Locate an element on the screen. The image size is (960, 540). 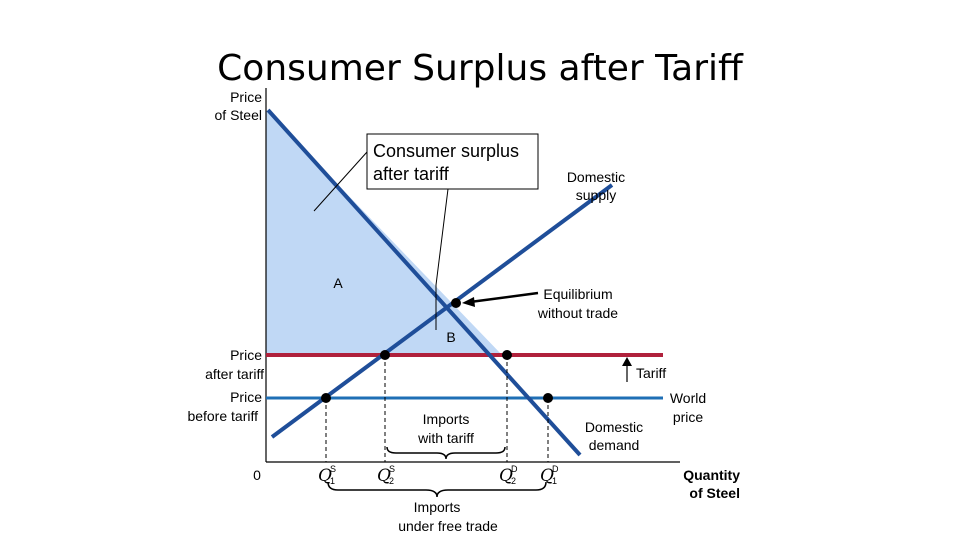
q2s-label: Q S 2 is located at coordinates (386, 475).